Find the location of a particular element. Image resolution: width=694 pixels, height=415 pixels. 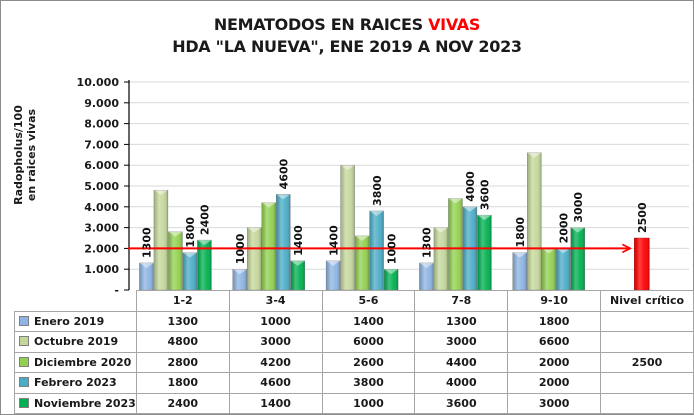

table-row: Febrero 2023 1800 4600 3800 4000 2000 is located at coordinates (354, 383).